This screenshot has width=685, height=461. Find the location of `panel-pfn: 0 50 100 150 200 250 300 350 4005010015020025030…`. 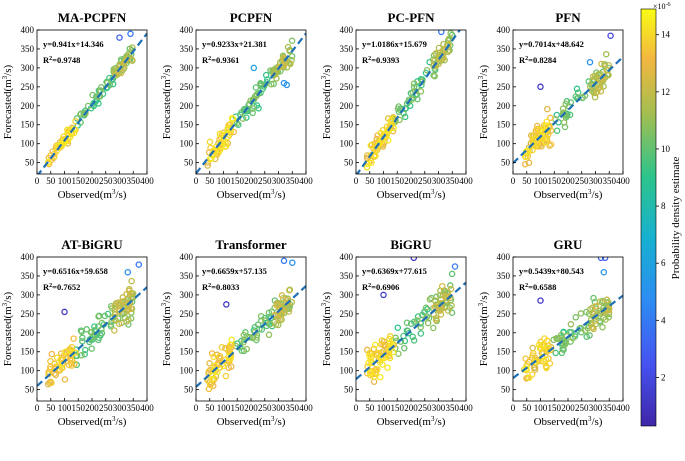

panel-pfn: 0 50 100 150 200 250 300 350 4005010015020025030… is located at coordinates (553, 105).